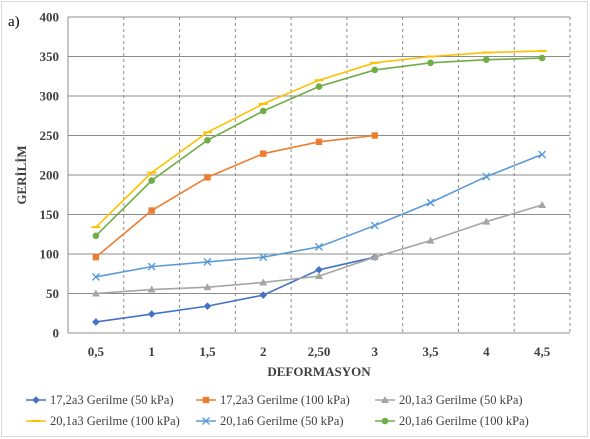 The width and height of the screenshot is (590, 439). Describe the element at coordinates (282, 421) in the screenshot. I see `legend-label: 20,1a6 Gerilme (50 kPa)` at that location.